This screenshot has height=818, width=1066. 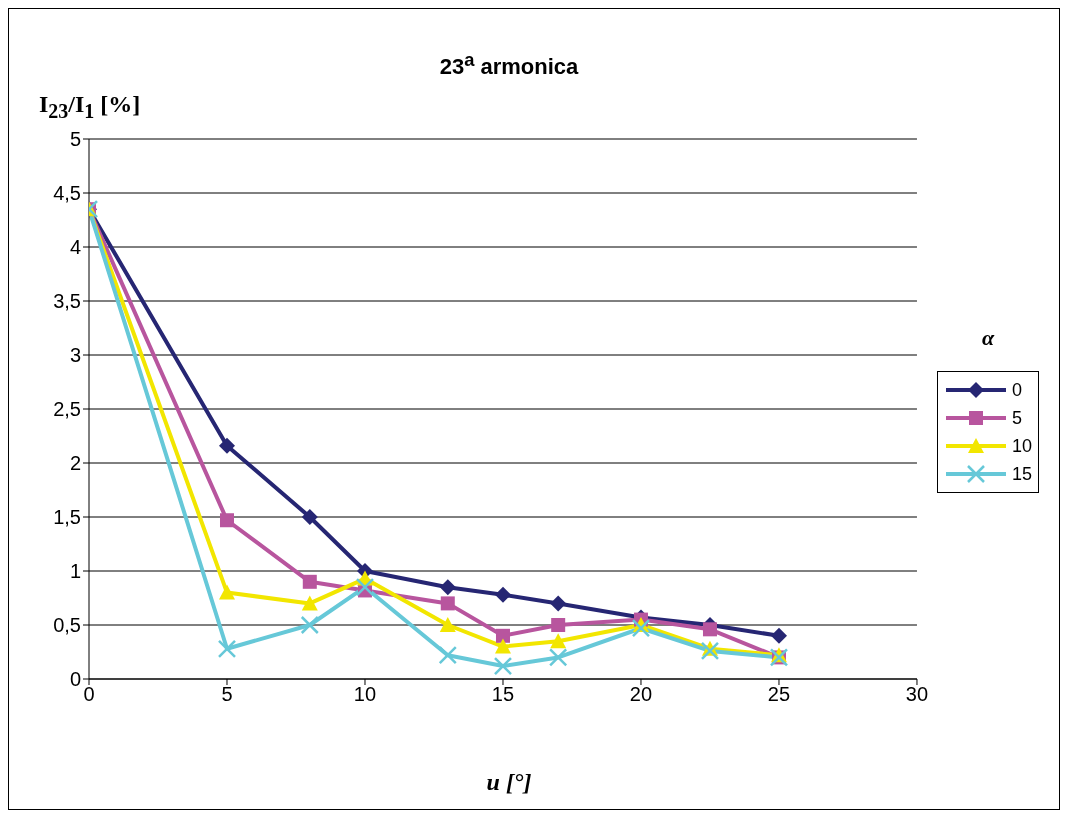 I want to click on y-tick-label: 0, so click(x=75, y=679).